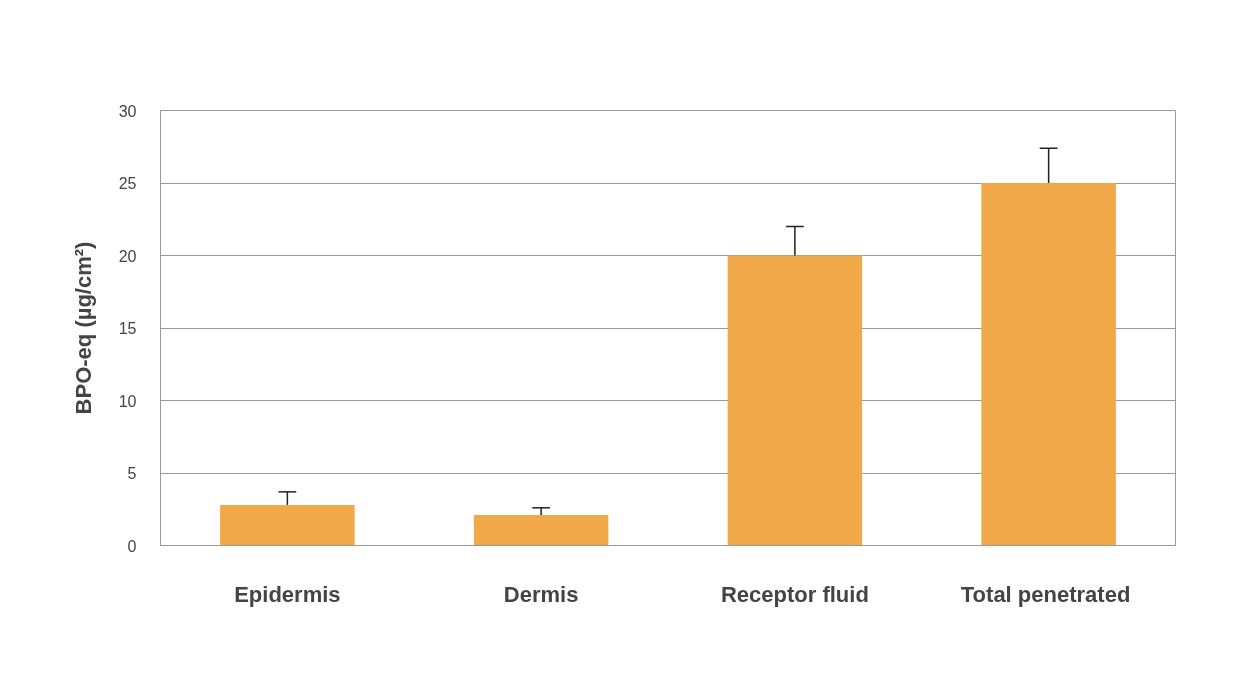  What do you see at coordinates (1045, 594) in the screenshot?
I see `x-tick-label: Total penetrated` at bounding box center [1045, 594].